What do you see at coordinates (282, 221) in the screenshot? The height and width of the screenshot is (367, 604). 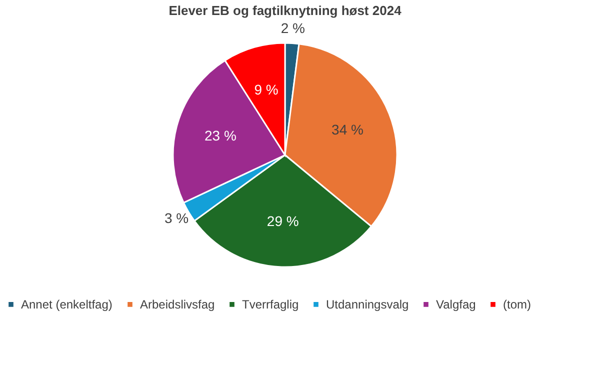 I see `data-label: 29 %` at bounding box center [282, 221].